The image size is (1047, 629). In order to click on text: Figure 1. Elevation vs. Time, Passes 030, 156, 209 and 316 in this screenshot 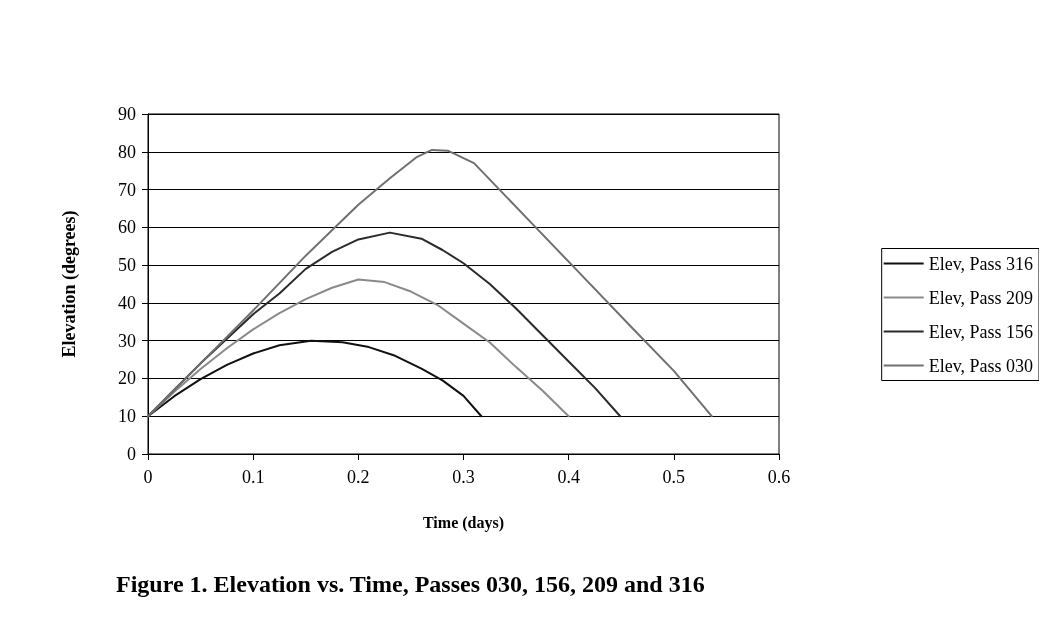, I will do `click(410, 584)`.